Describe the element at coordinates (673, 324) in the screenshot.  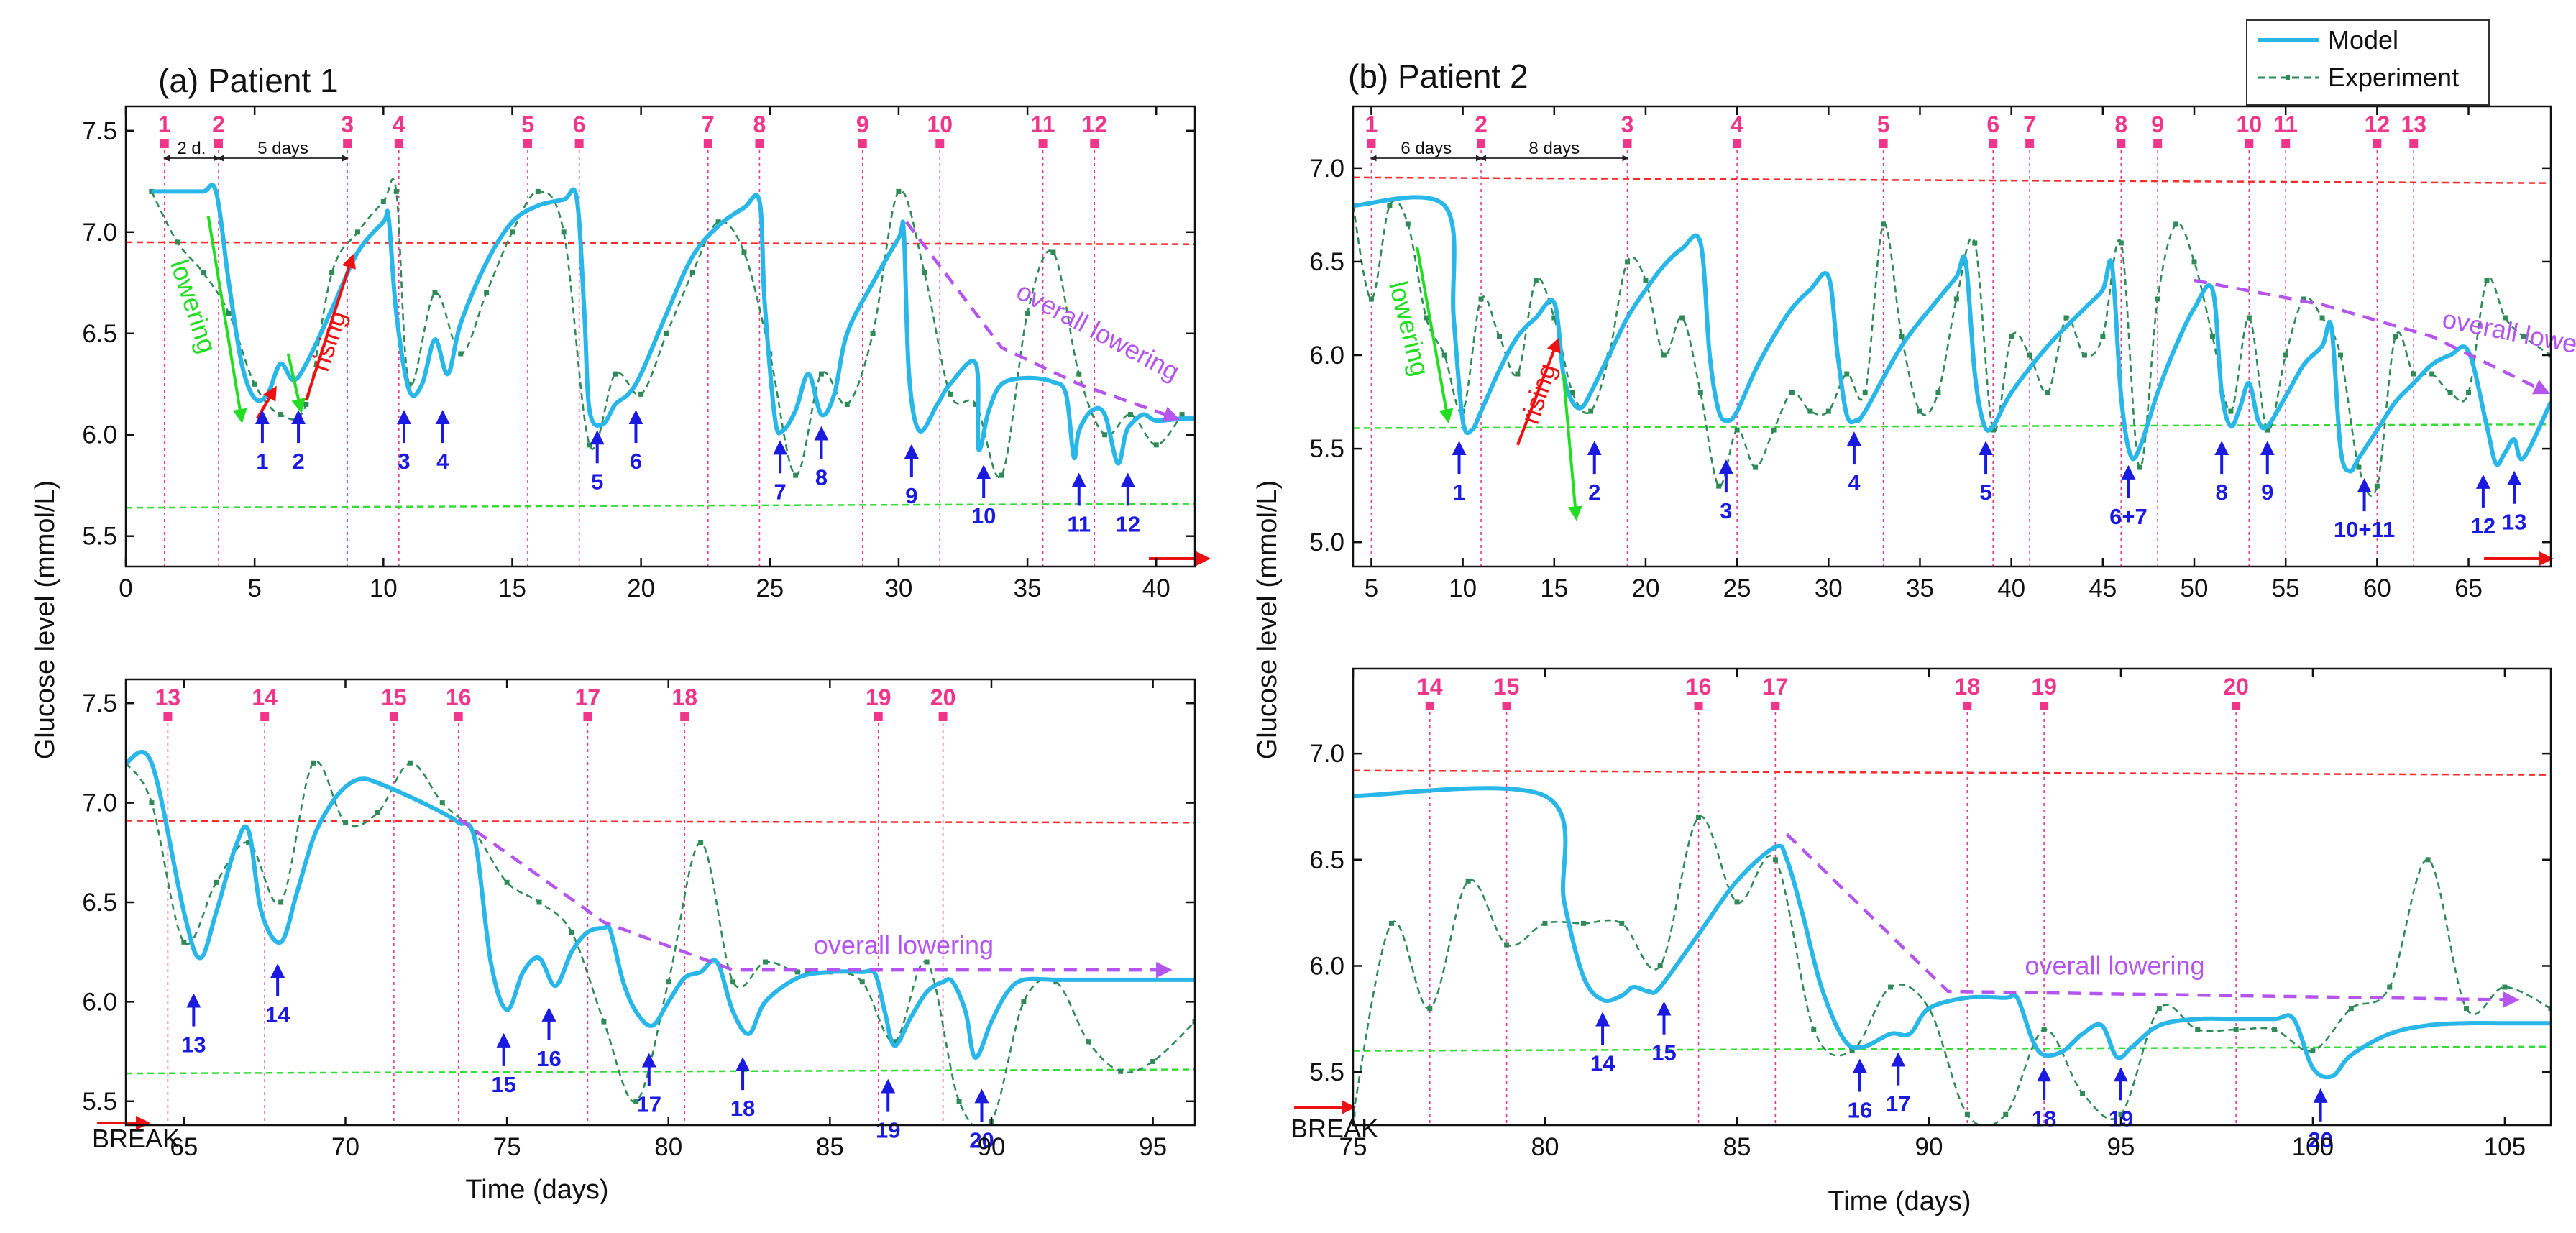
I see `model-series-line` at that location.